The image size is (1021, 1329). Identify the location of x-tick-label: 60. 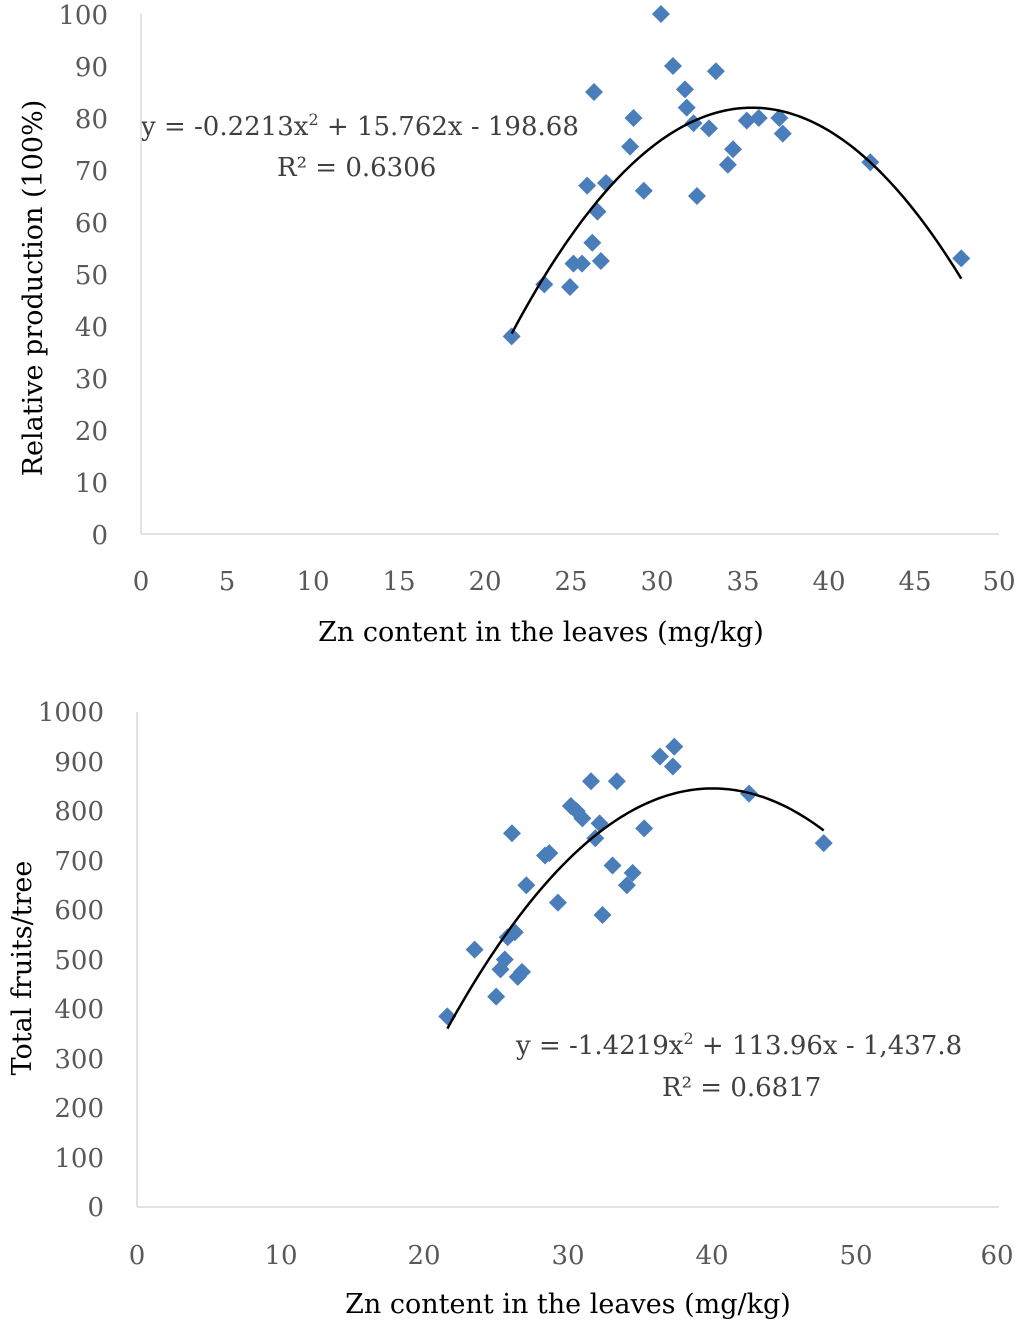
(996, 1256).